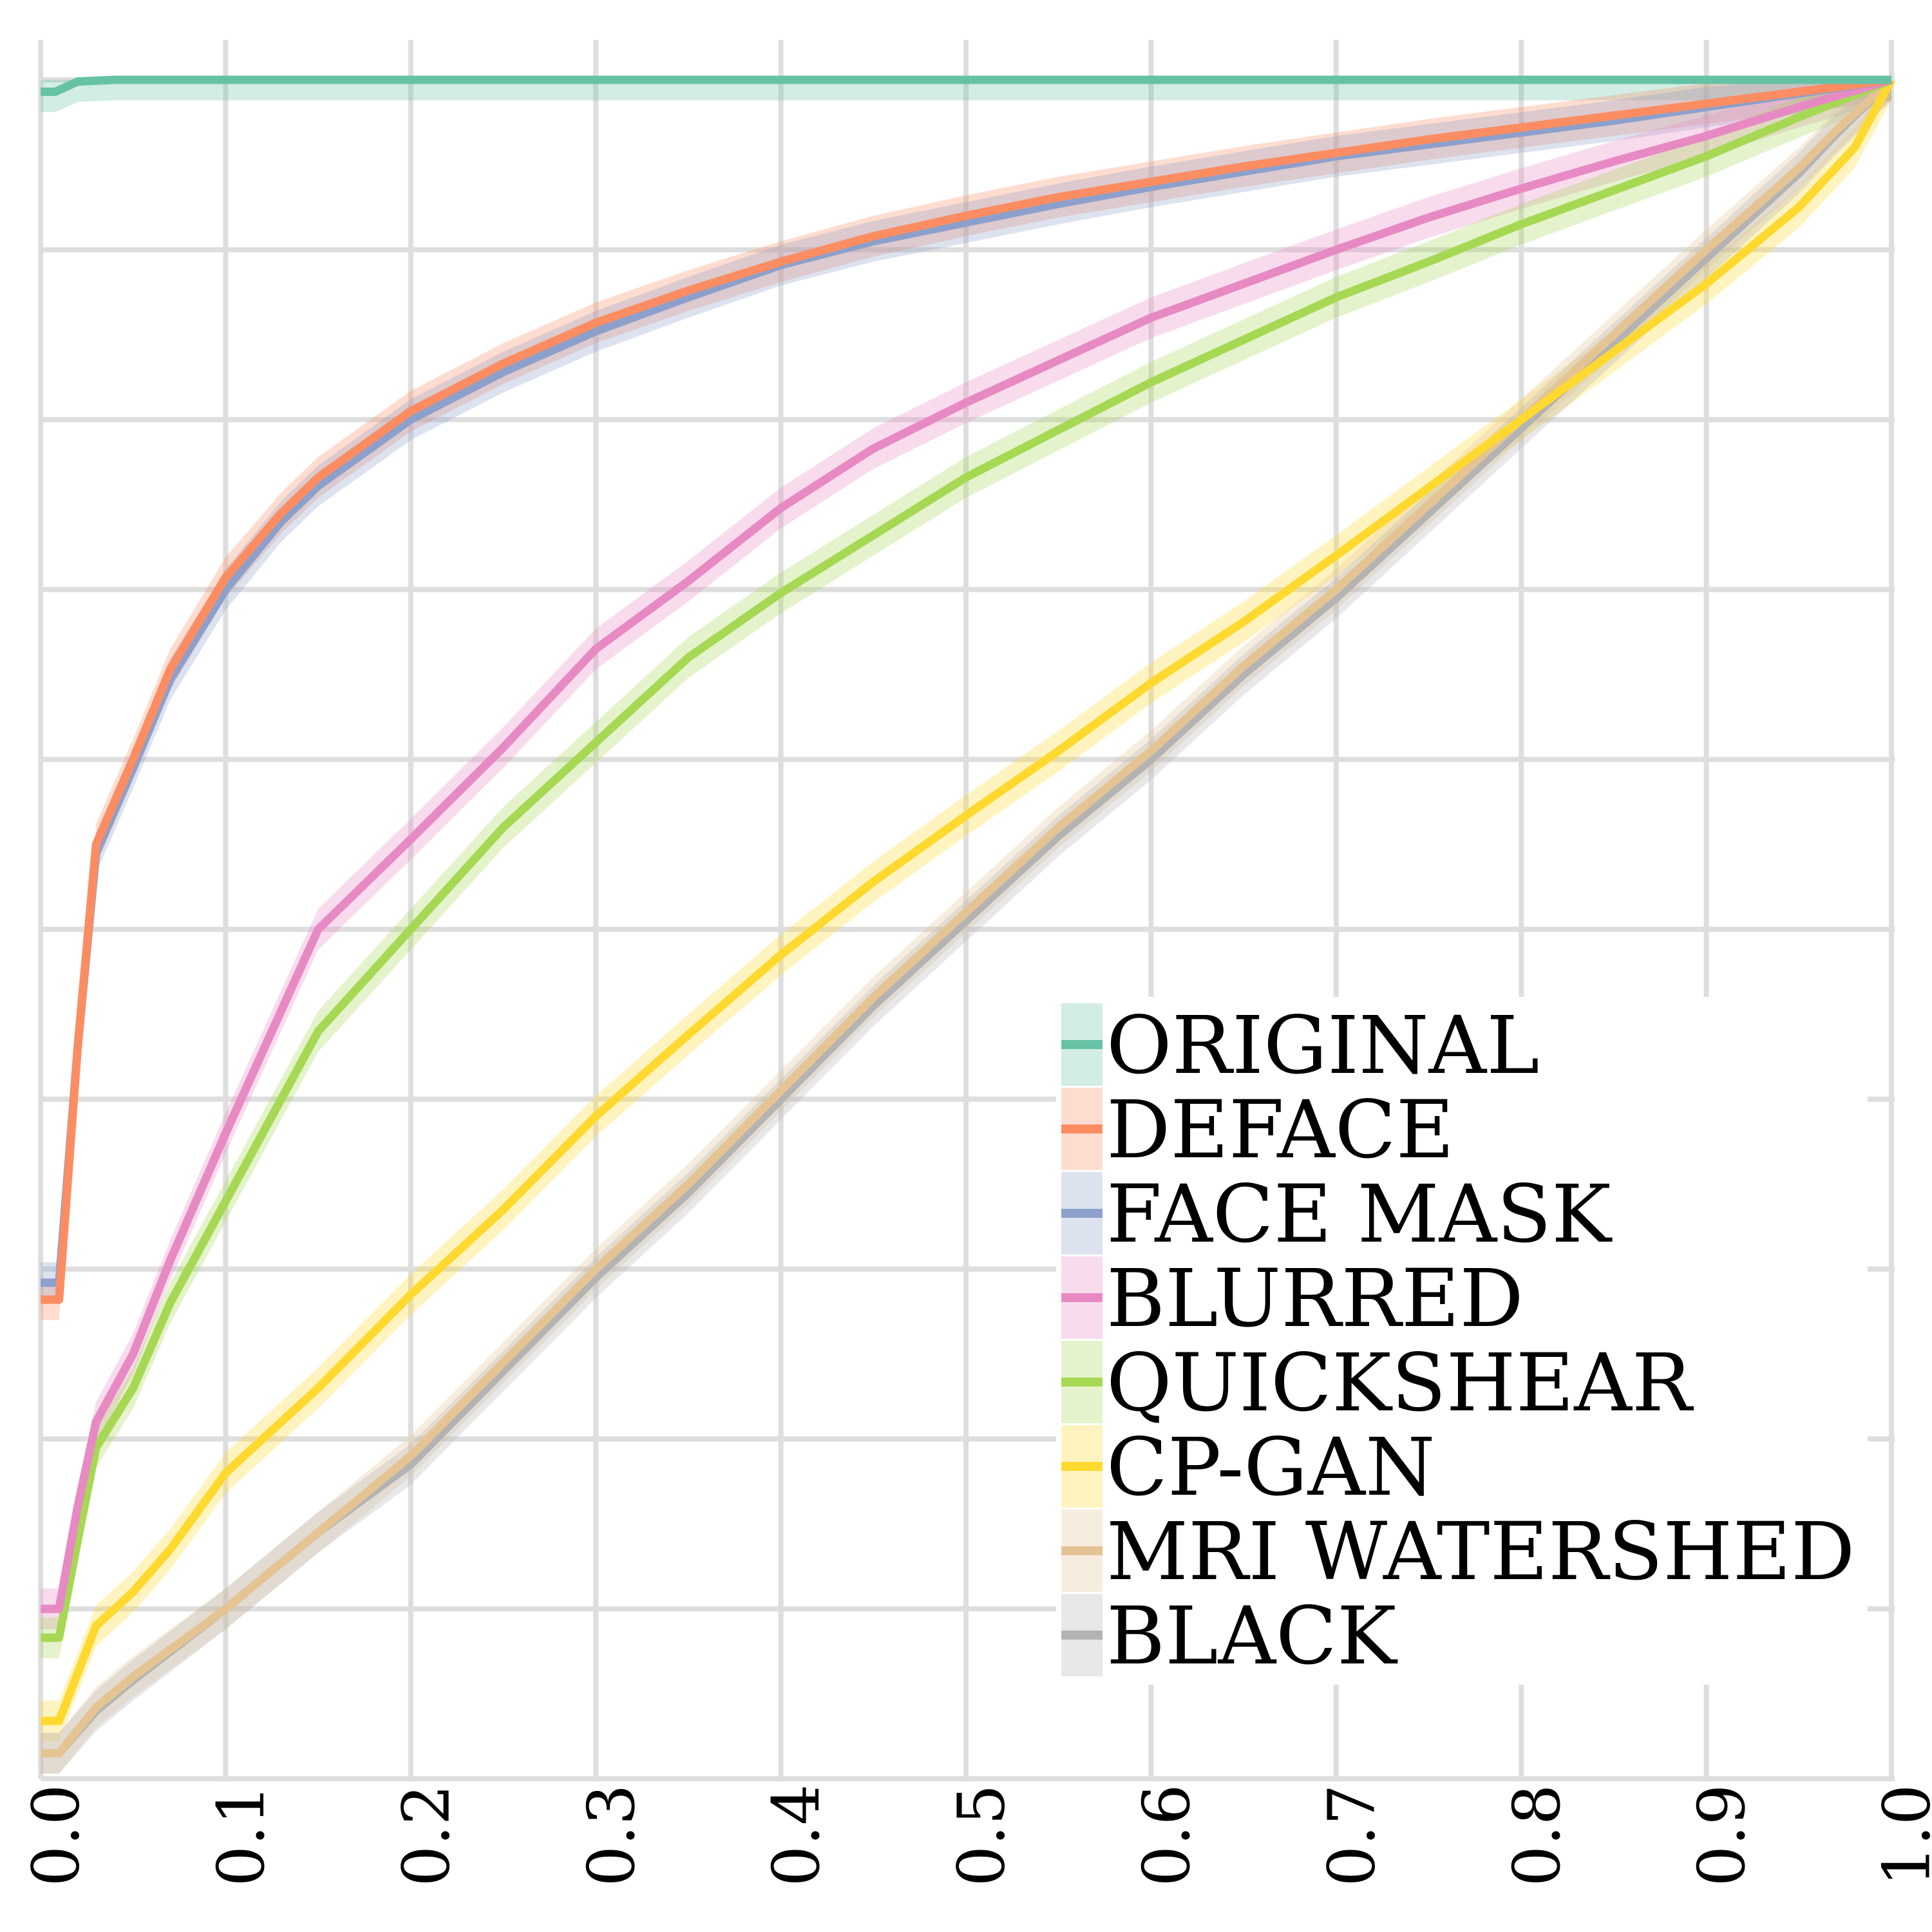 The image size is (1932, 1932). Describe the element at coordinates (1537, 1835) in the screenshot. I see `x-tick-label: 0.8` at that location.